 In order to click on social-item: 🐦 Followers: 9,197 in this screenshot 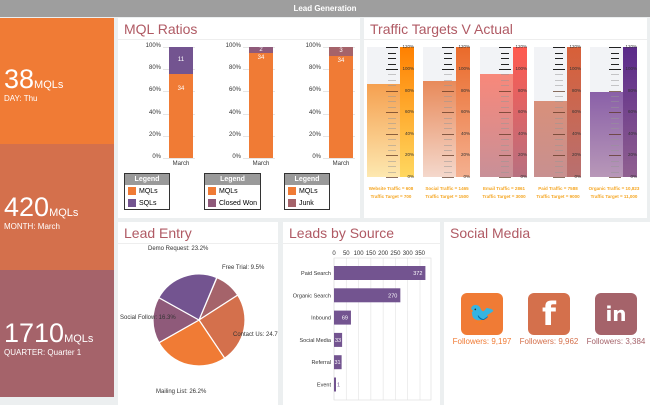, I will do `click(482, 319)`.